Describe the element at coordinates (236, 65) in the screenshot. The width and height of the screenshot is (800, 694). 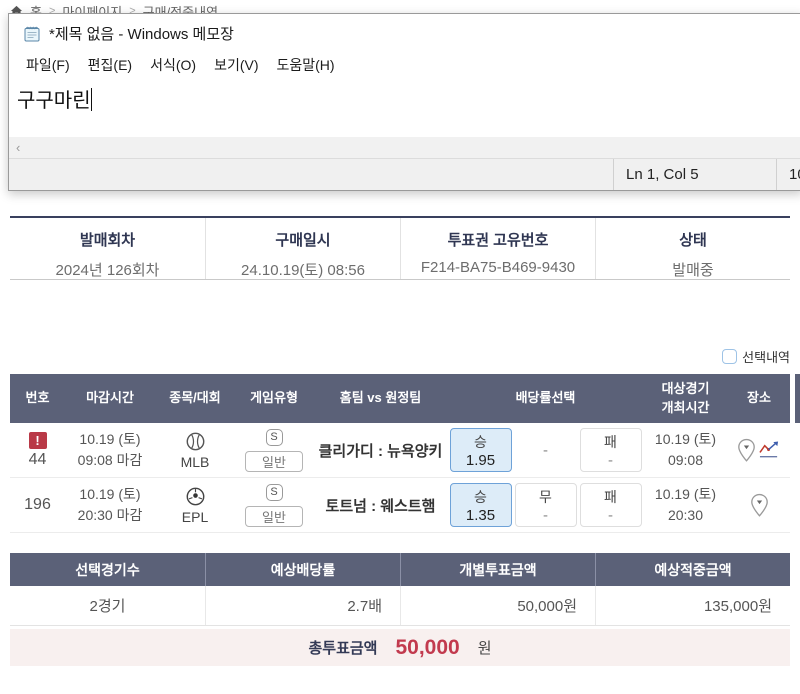
I see `menu-view: 보기(V)` at that location.